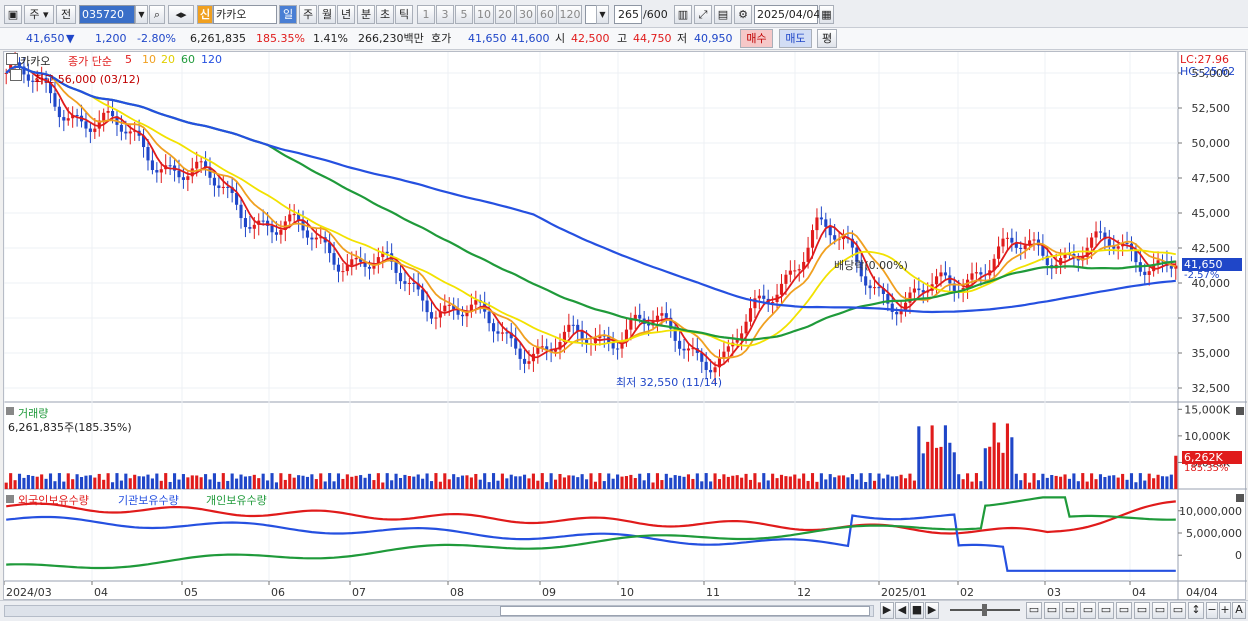 The width and height of the screenshot is (1248, 621). Describe the element at coordinates (602, 14) in the screenshot. I see `minute-dropdown-icon: ▼` at that location.